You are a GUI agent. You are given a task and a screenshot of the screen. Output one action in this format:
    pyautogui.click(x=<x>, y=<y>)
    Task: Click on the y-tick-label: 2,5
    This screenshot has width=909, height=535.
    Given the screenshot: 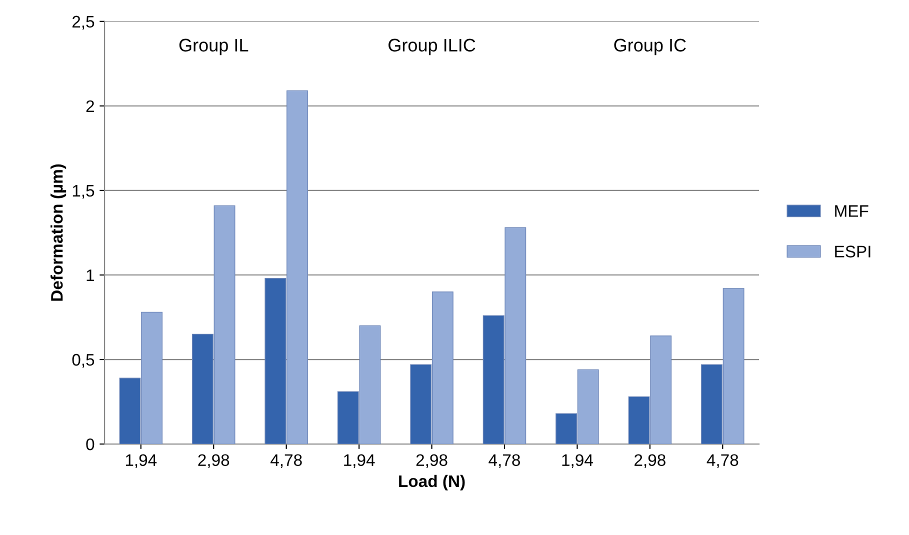 What is the action you would take?
    pyautogui.click(x=83, y=23)
    